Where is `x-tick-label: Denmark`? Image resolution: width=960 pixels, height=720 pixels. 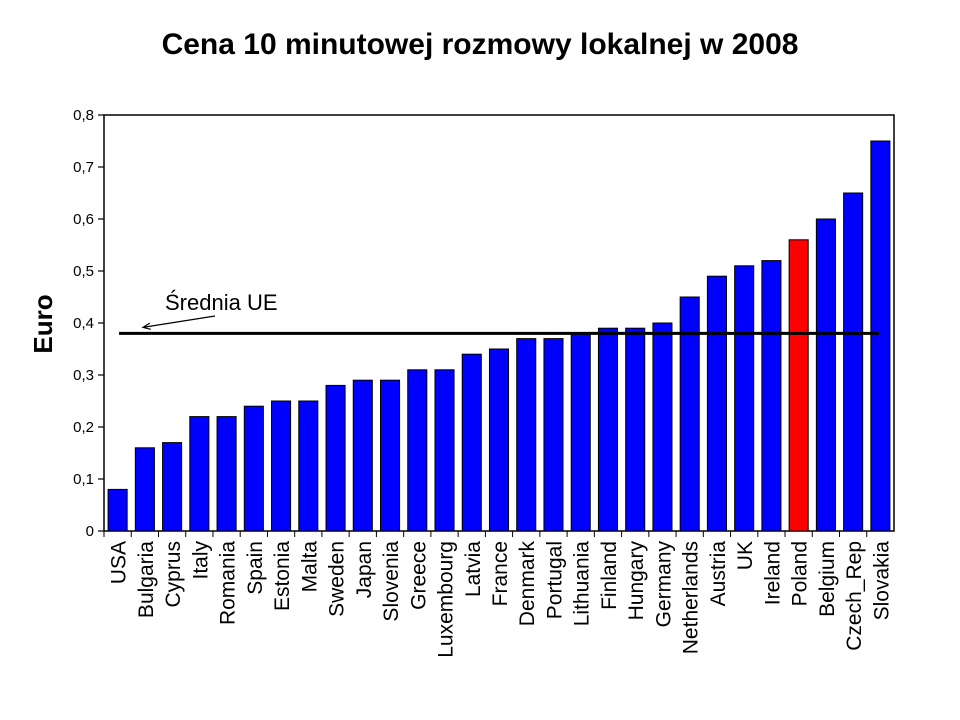 x-tick-label: Denmark is located at coordinates (527, 584).